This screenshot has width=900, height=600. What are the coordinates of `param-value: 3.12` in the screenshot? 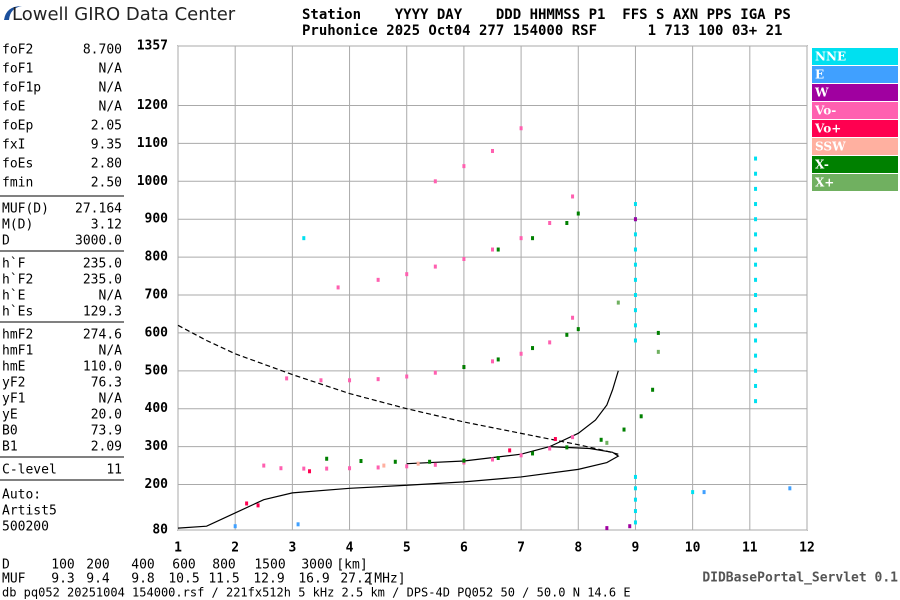 It's located at (106, 225).